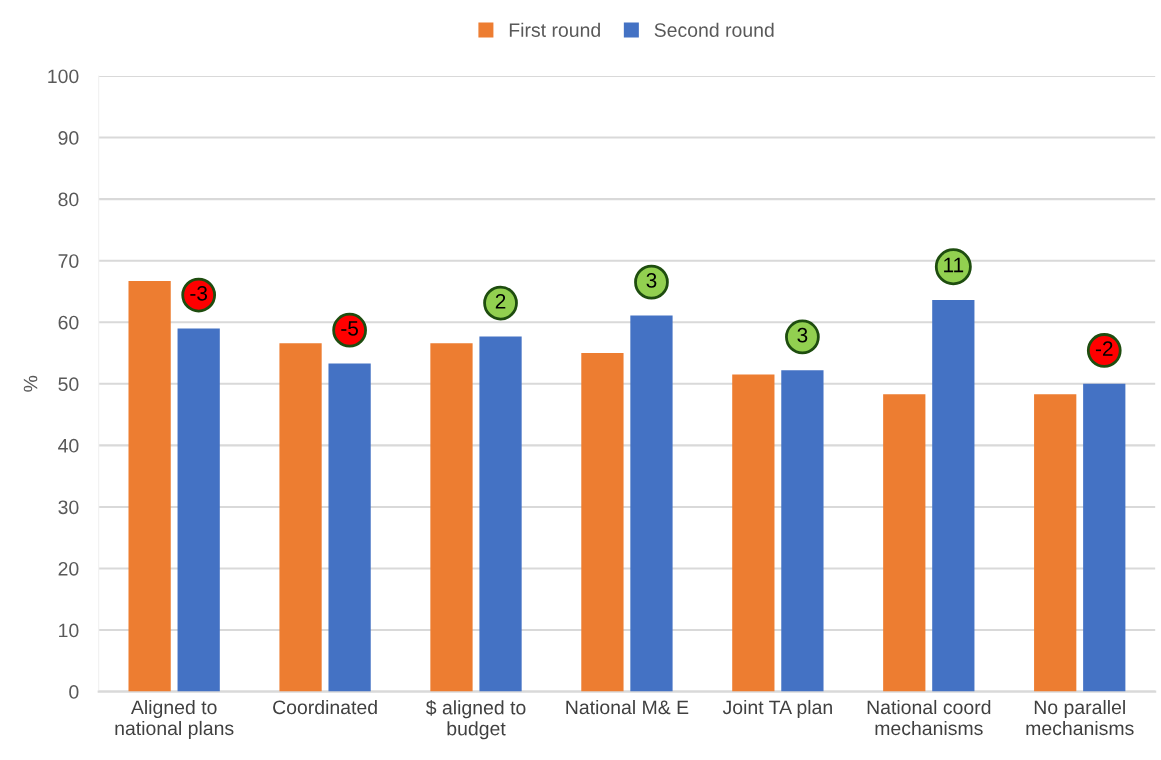  I want to click on annotation: 11, so click(954, 265).